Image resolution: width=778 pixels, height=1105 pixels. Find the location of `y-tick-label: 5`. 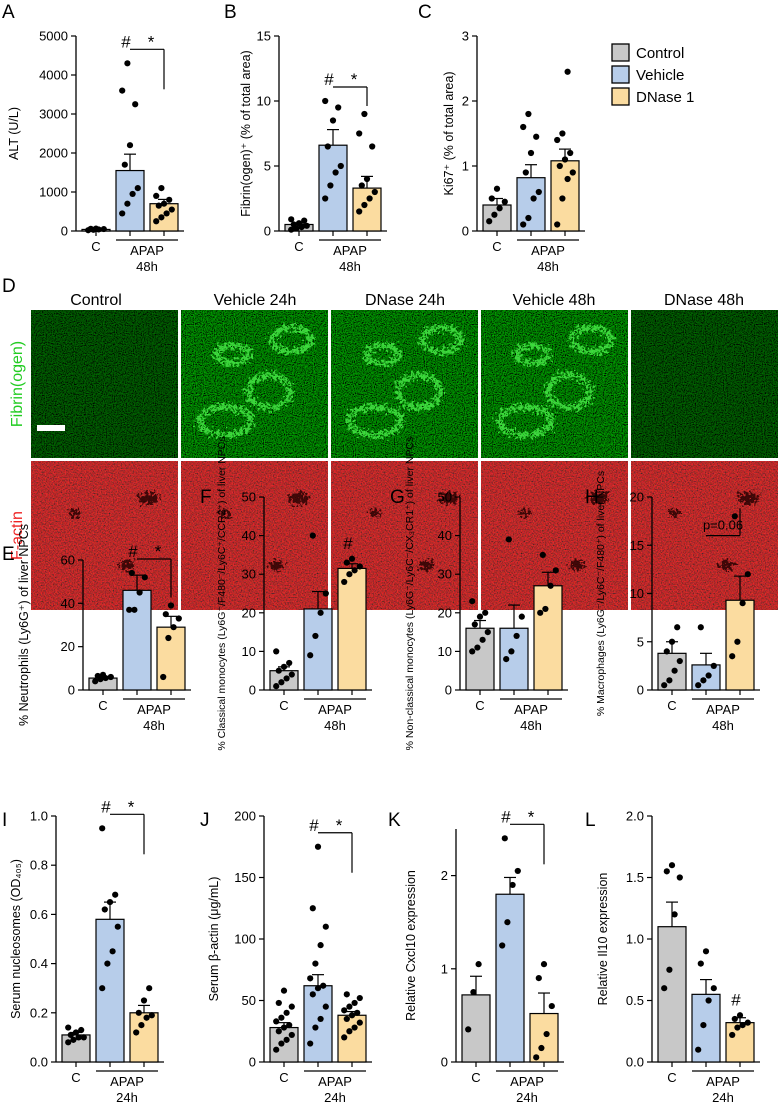

y-tick-label: 5 is located at coordinates (267, 166).